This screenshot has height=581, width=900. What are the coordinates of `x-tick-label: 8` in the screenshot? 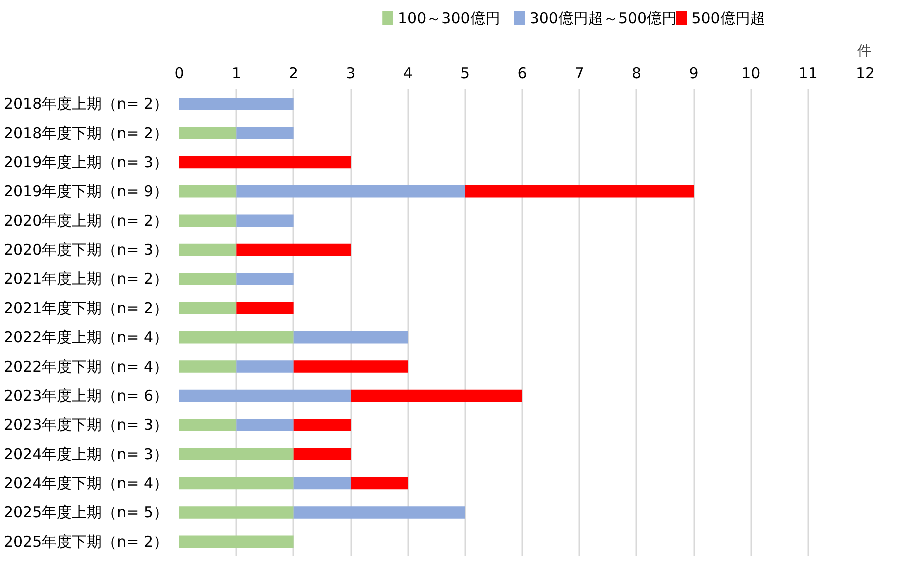 It's located at (637, 73).